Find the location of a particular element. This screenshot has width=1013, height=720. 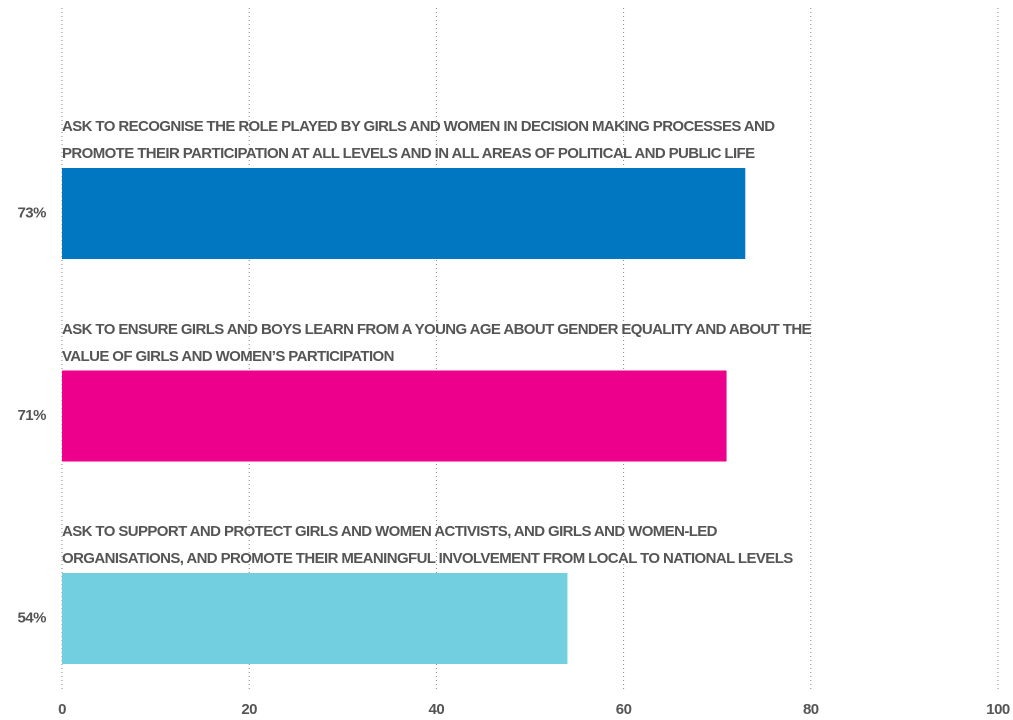

x-tick-label: 0 is located at coordinates (62, 709).